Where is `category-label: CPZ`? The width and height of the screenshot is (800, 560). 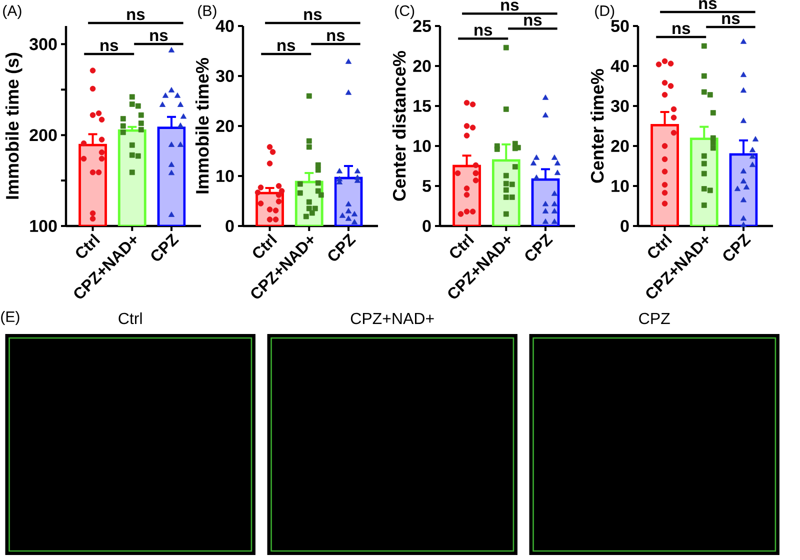 category-label: CPZ is located at coordinates (654, 318).